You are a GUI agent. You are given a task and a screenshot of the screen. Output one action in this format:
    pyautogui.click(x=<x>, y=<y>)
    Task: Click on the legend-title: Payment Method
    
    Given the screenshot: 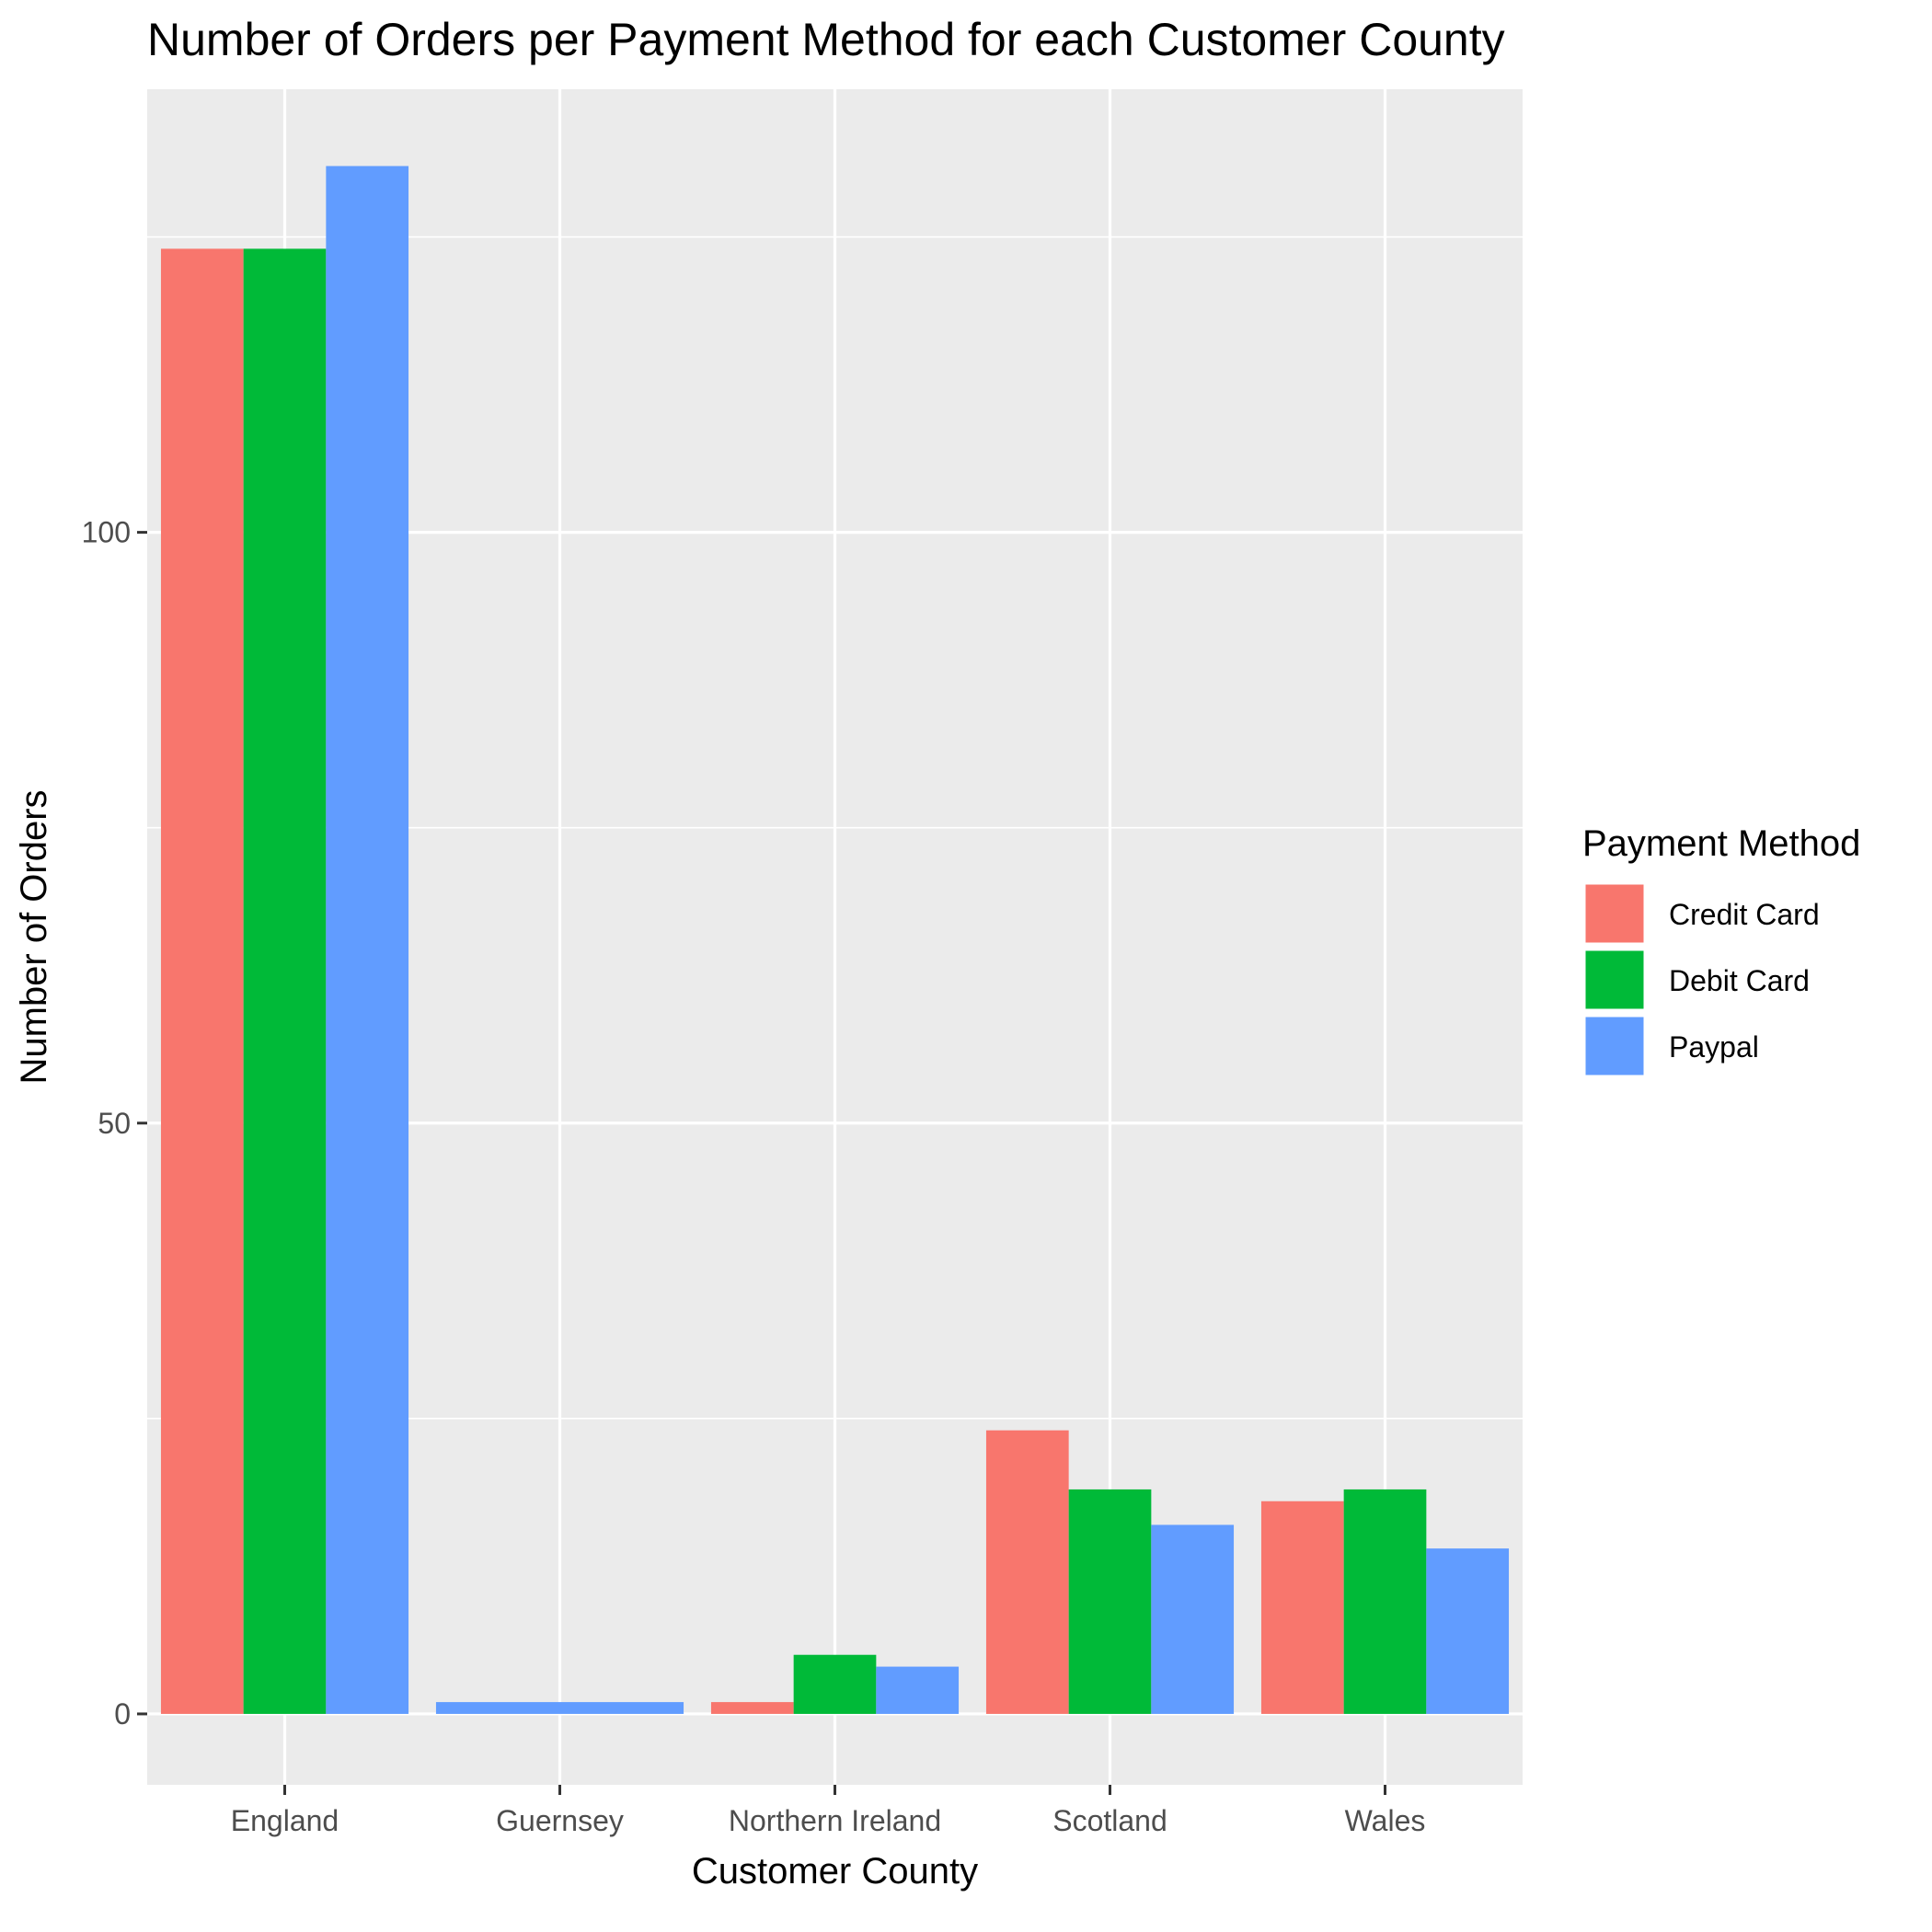 What is the action you would take?
    pyautogui.click(x=1721, y=843)
    